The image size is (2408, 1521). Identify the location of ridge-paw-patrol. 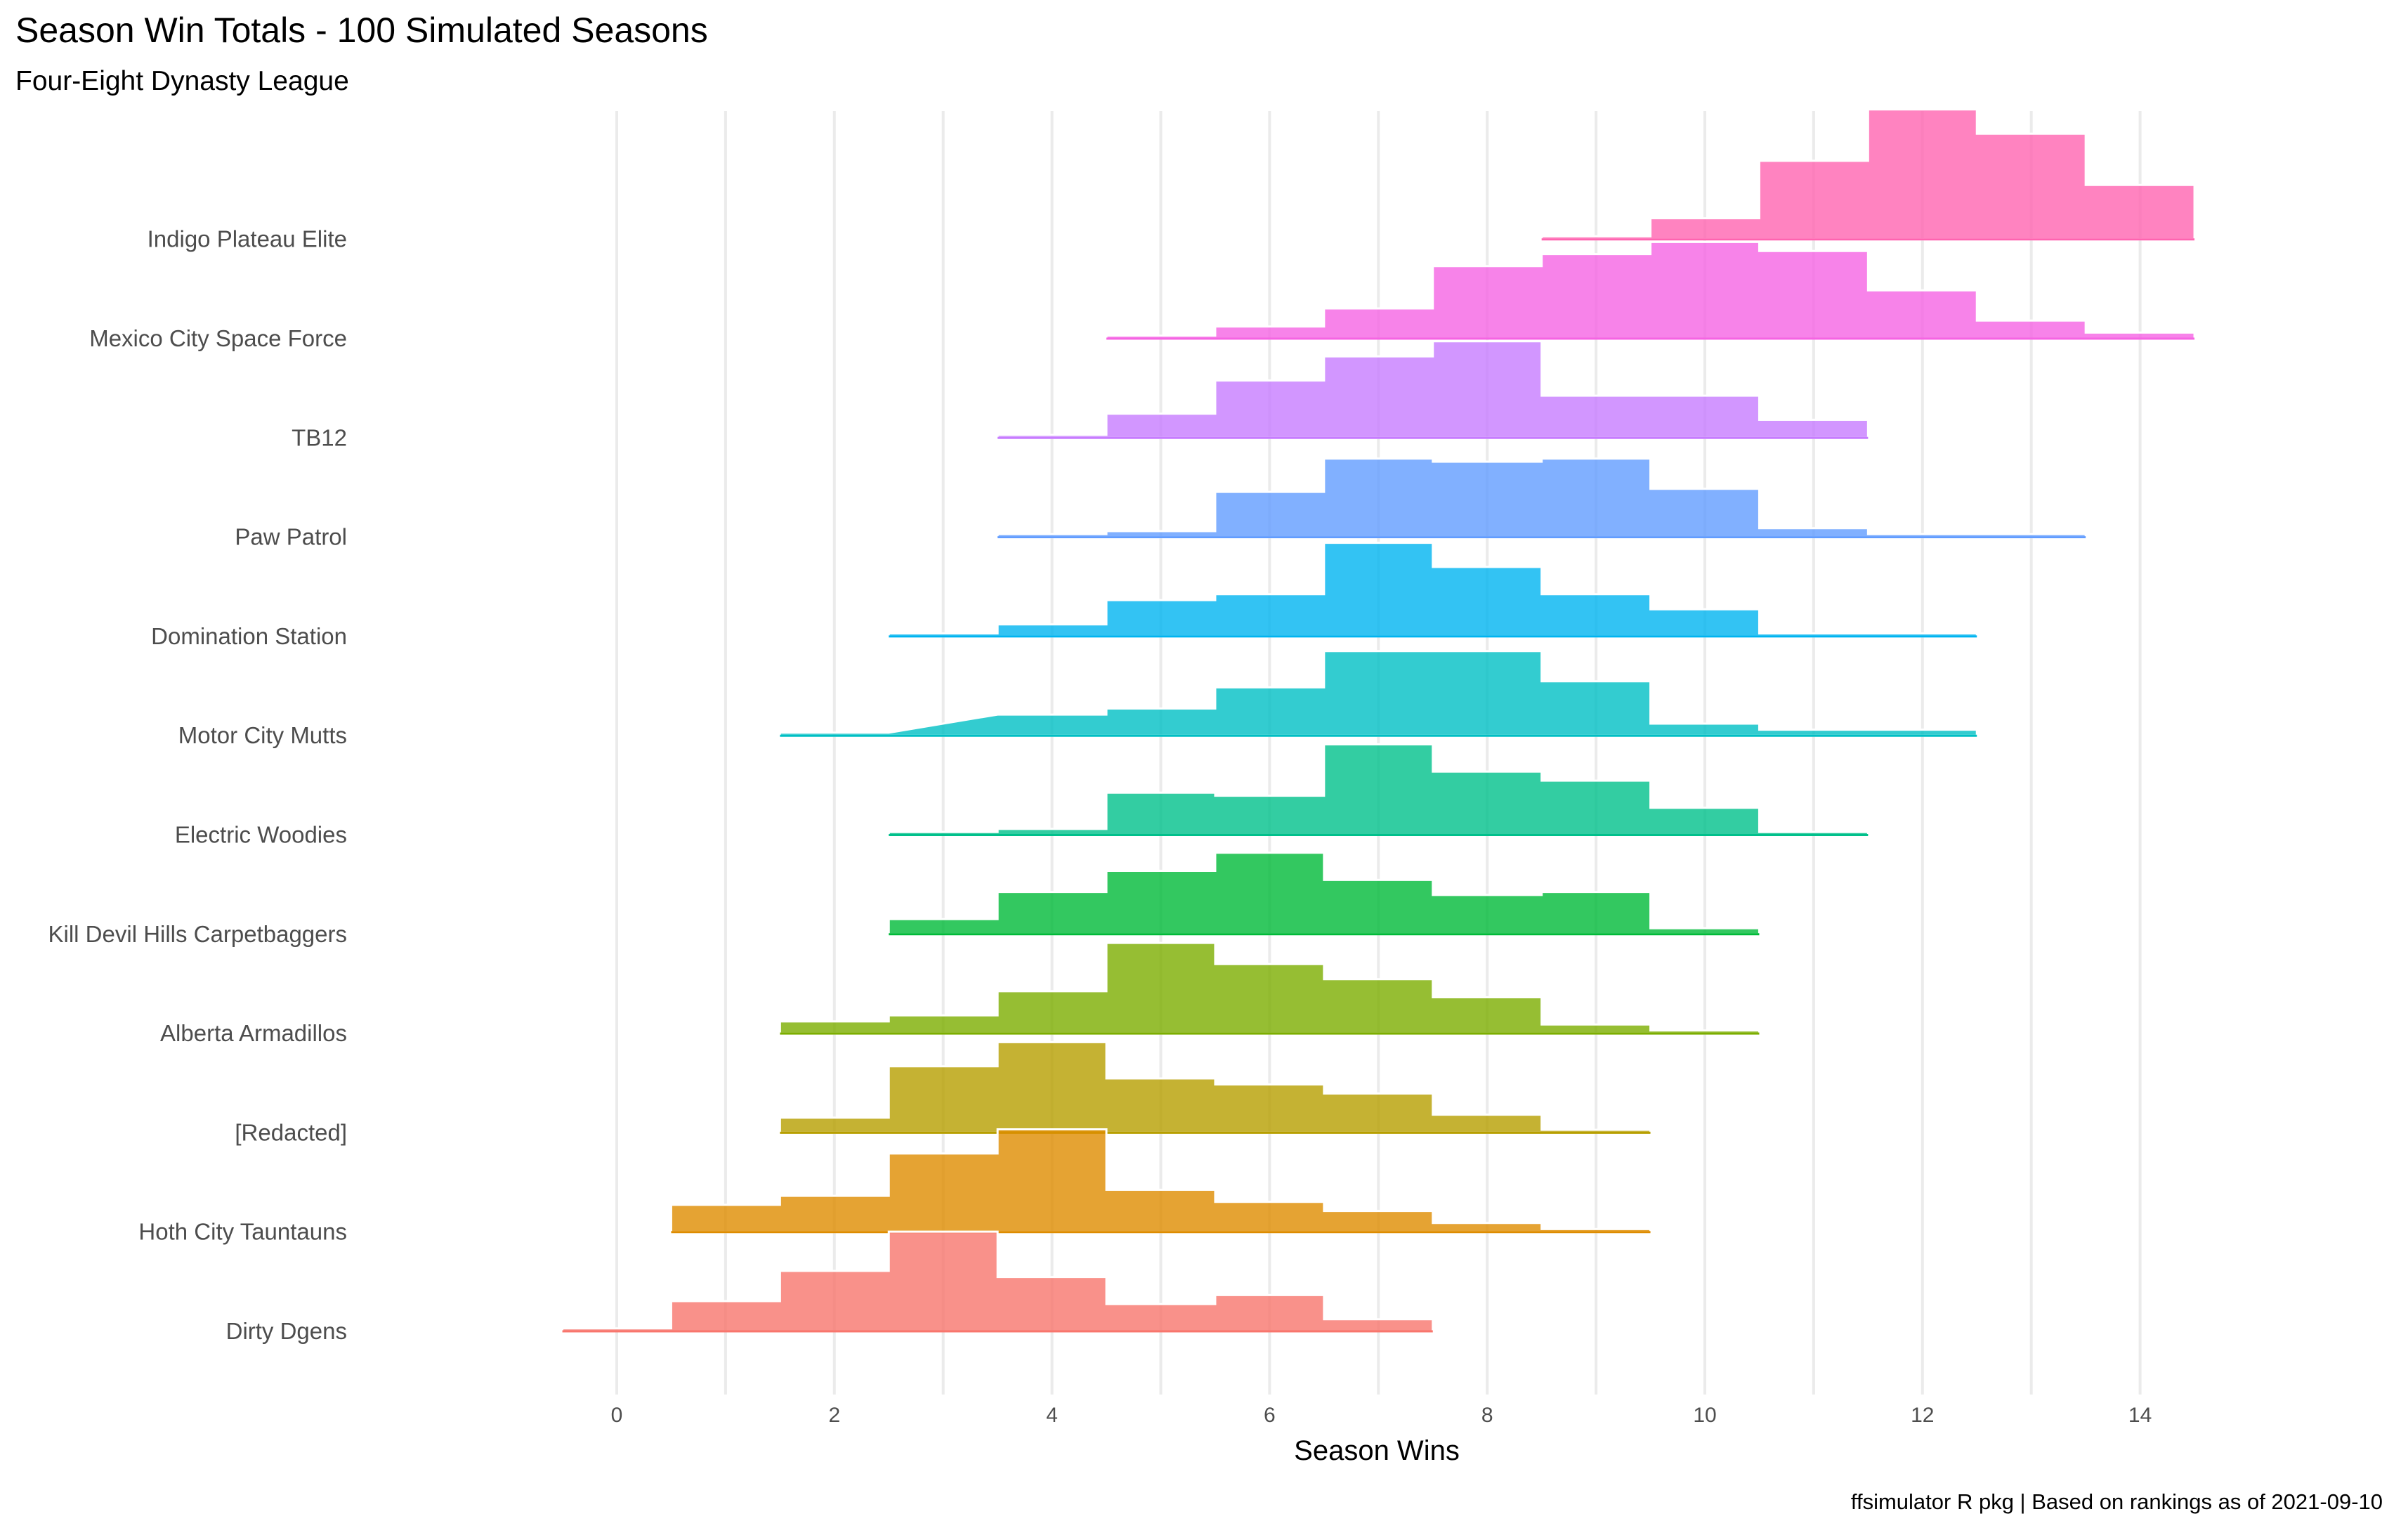
(1542, 498).